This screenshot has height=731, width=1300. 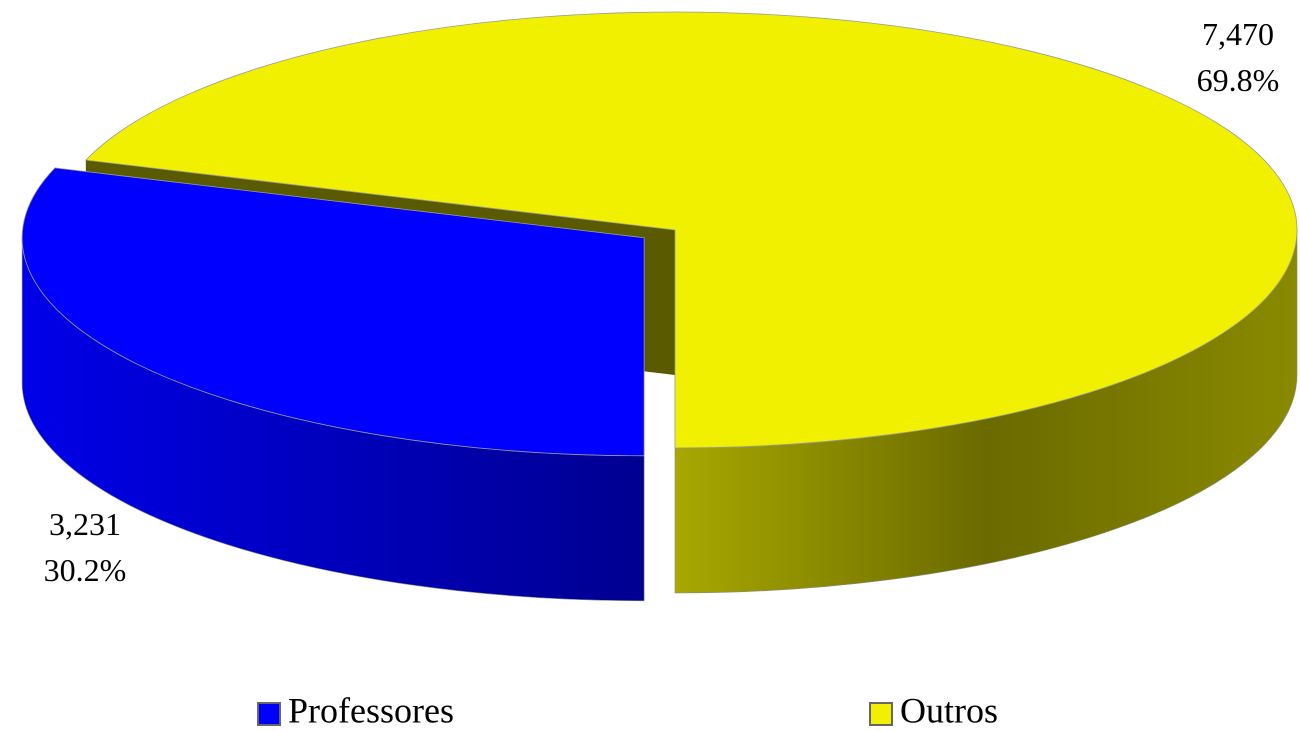 I want to click on legend: Professores Outros, so click(x=627, y=710).